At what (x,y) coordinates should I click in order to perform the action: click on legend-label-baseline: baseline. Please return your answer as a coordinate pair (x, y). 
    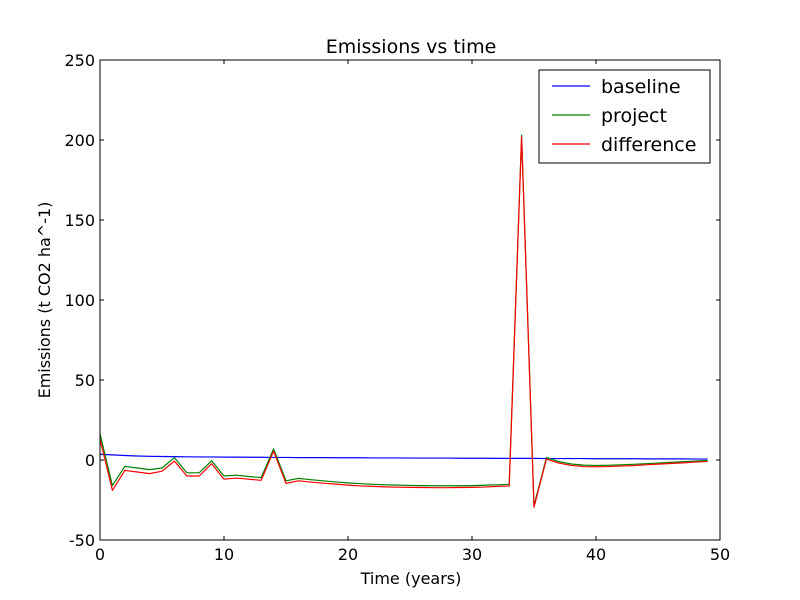
    Looking at the image, I should click on (641, 87).